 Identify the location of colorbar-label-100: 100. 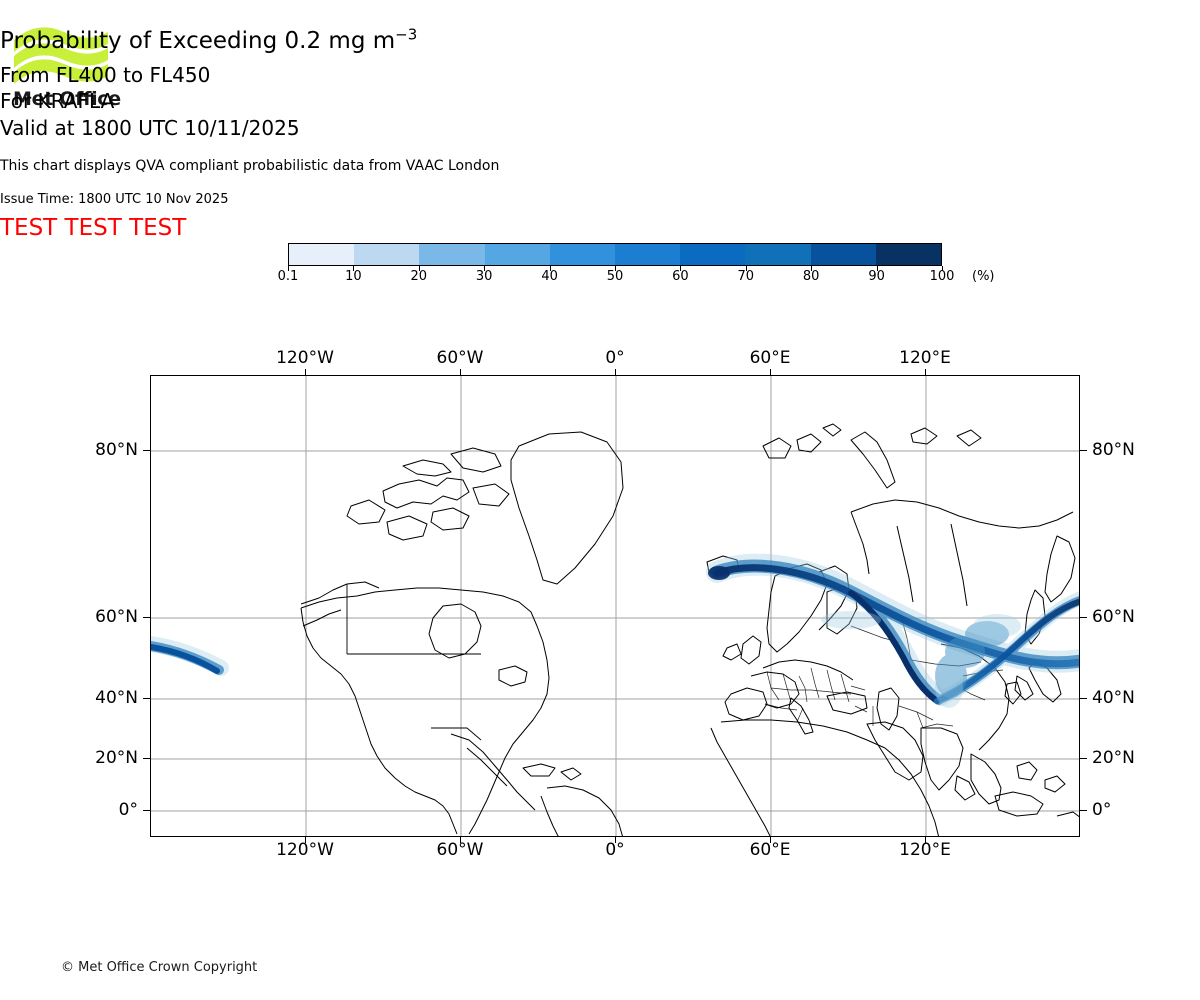
(942, 276).